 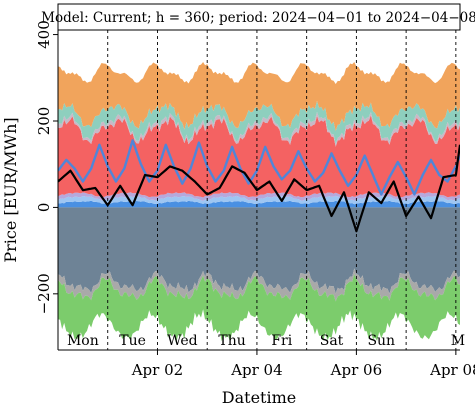 What do you see at coordinates (332, 341) in the screenshot?
I see `day-label-5: Sat` at bounding box center [332, 341].